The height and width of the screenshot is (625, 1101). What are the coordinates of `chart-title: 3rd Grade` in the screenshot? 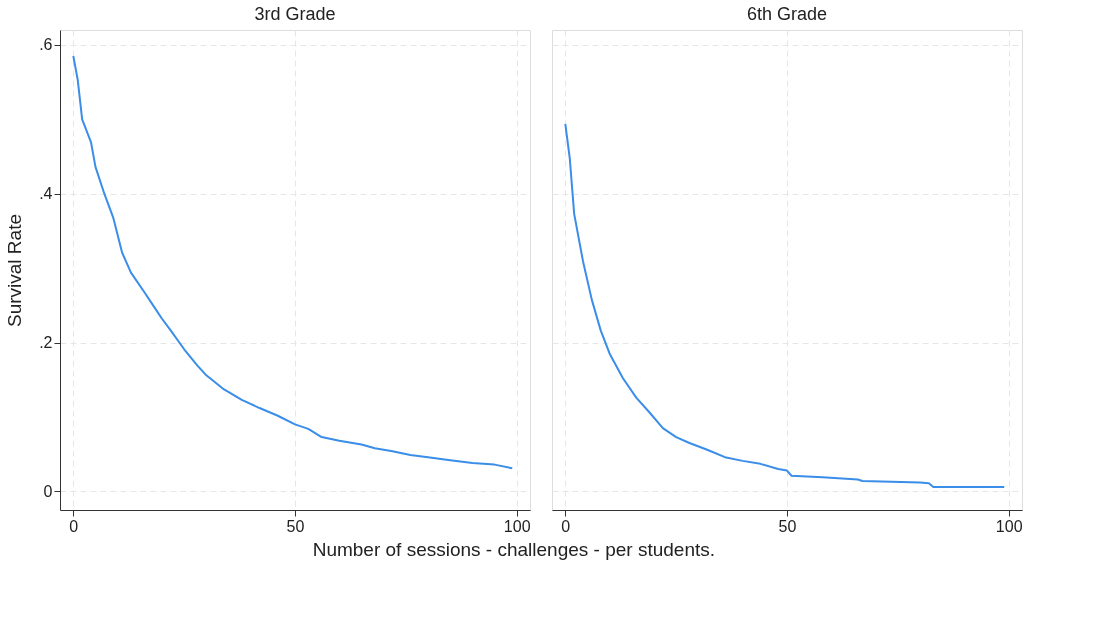 It's located at (295, 14).